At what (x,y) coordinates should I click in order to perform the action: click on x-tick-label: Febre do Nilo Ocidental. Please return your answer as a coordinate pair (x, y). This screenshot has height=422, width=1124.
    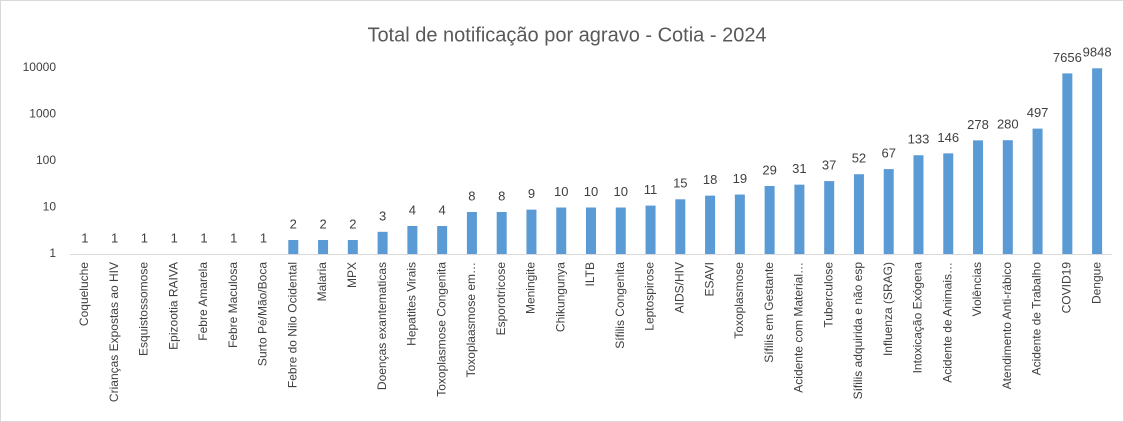
    Looking at the image, I should click on (292, 325).